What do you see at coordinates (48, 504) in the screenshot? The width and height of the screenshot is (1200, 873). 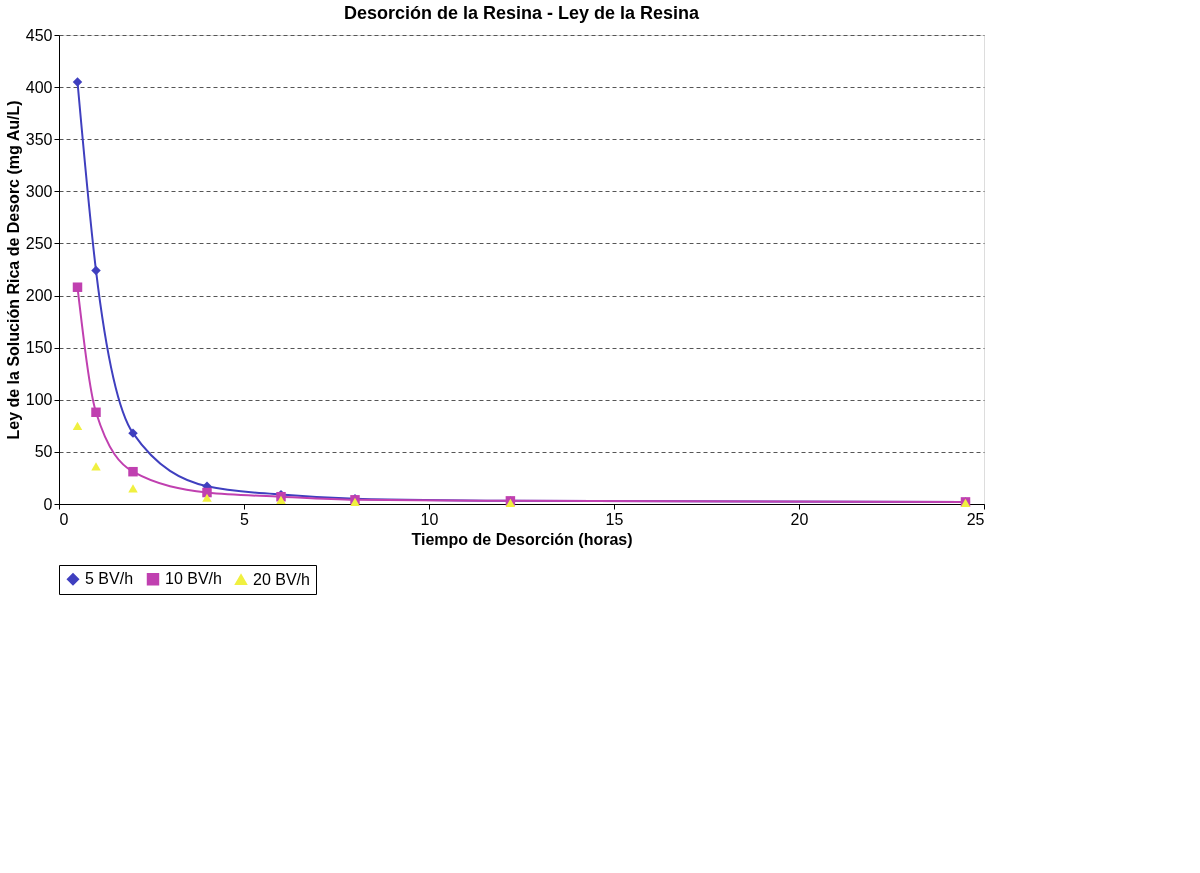 I see `y-tick-label: 0` at bounding box center [48, 504].